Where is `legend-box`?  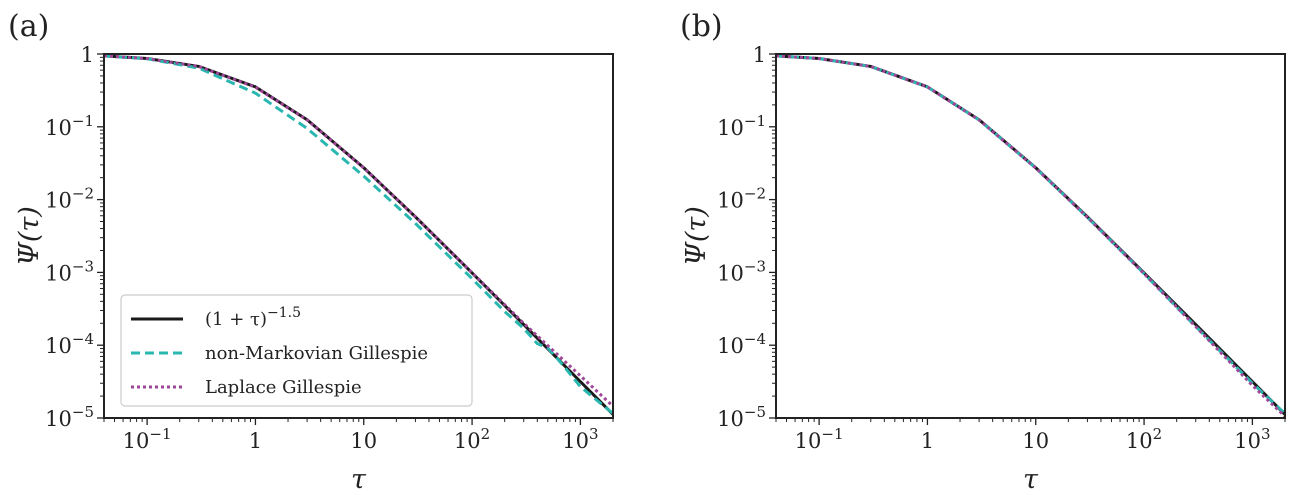 legend-box is located at coordinates (296, 350).